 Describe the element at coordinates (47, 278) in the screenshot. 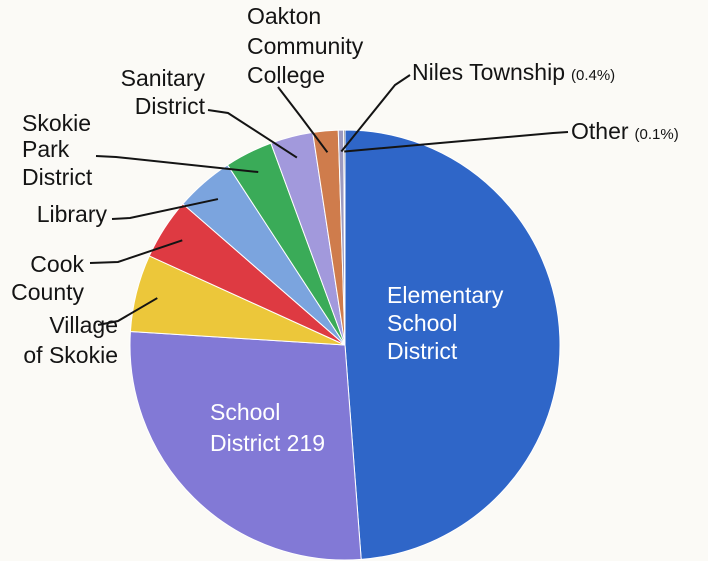

I see `slice-label-cook-county: Cook County` at that location.